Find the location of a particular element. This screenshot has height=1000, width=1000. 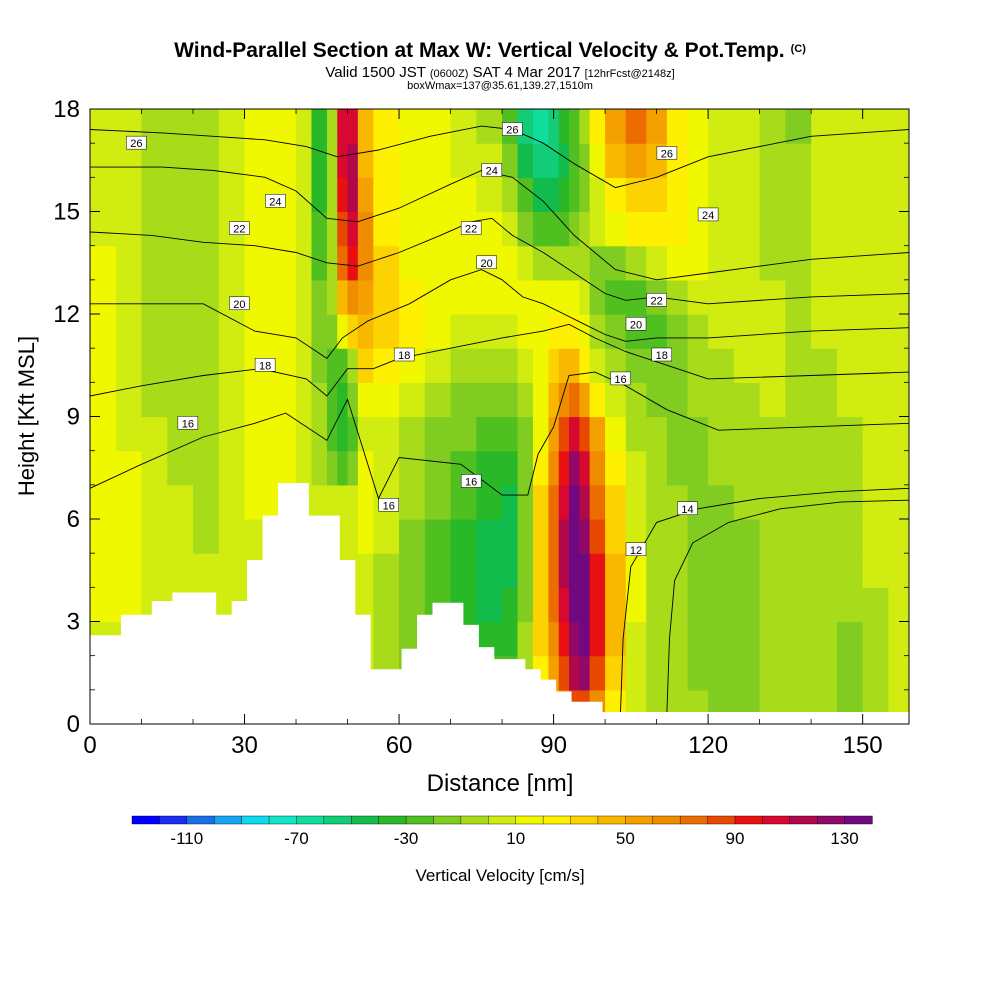

colorbar-tick-label: -30 is located at coordinates (406, 838).